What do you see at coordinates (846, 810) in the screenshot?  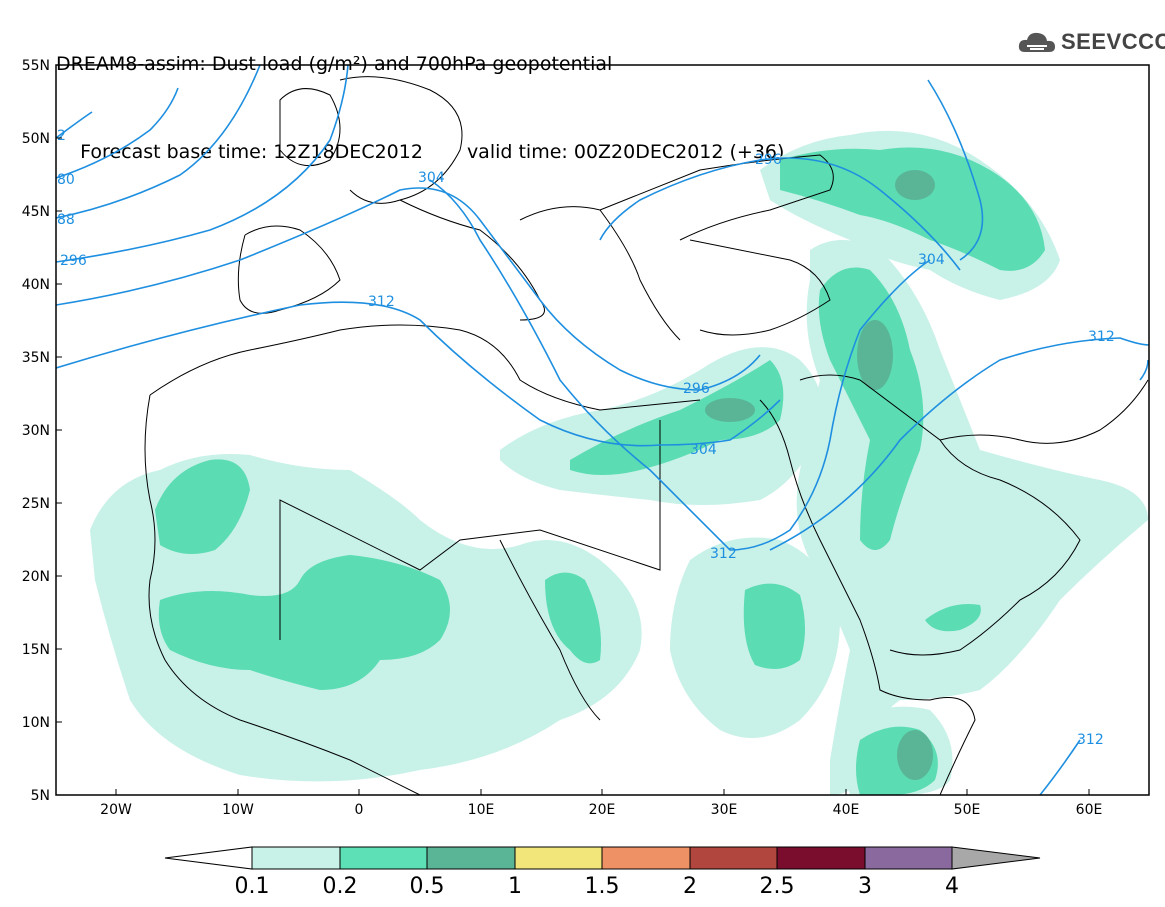 I see `lon-label: 40E` at bounding box center [846, 810].